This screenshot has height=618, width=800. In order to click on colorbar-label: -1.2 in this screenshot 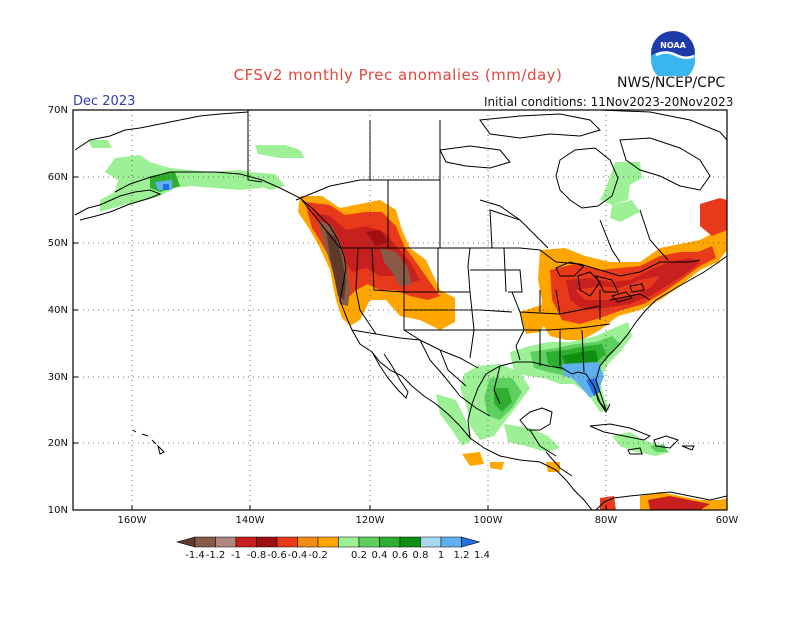, I will do `click(216, 555)`.